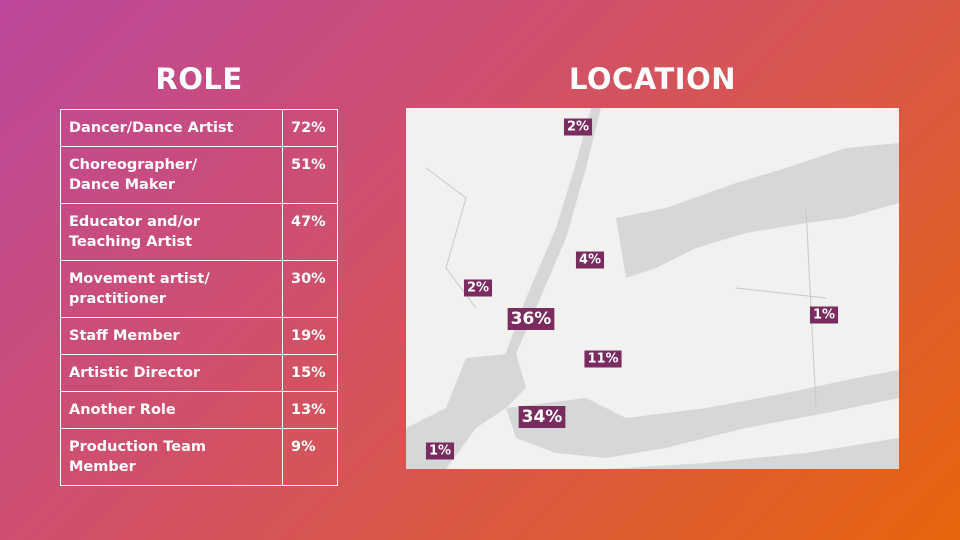  I want to click on hudson-river, so click(552, 233).